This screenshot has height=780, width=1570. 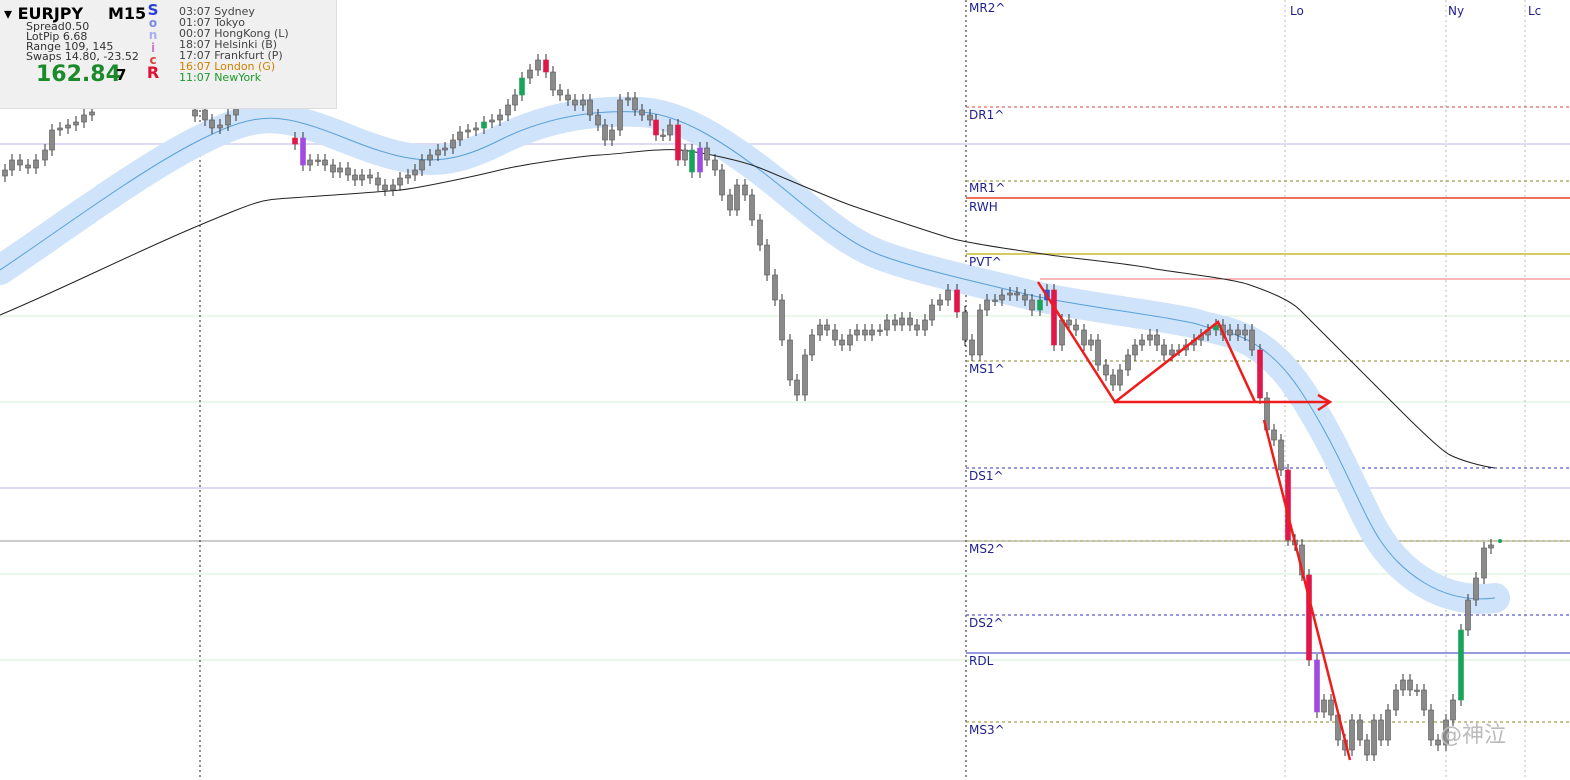 I want to click on level-label: MS3^, so click(x=987, y=730).